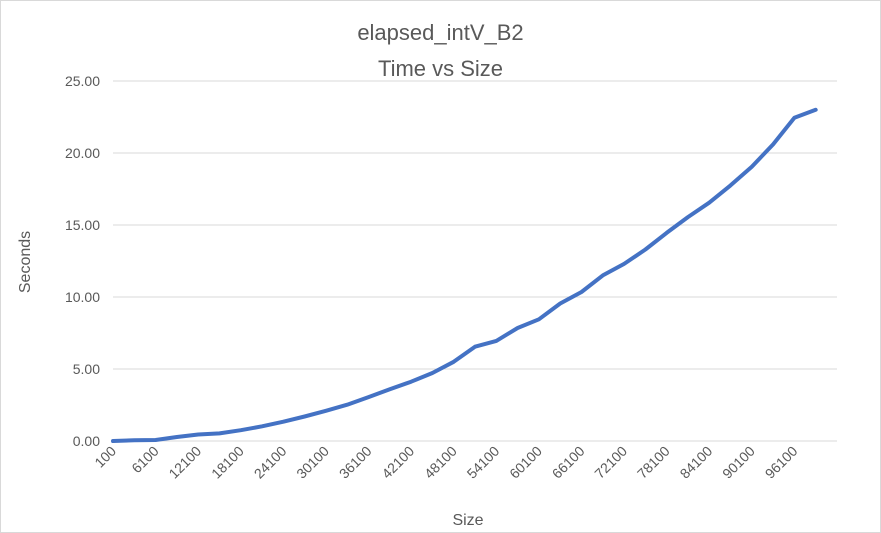 The width and height of the screenshot is (881, 533). Describe the element at coordinates (440, 68) in the screenshot. I see `chart-subtitle: Time vs Size` at that location.